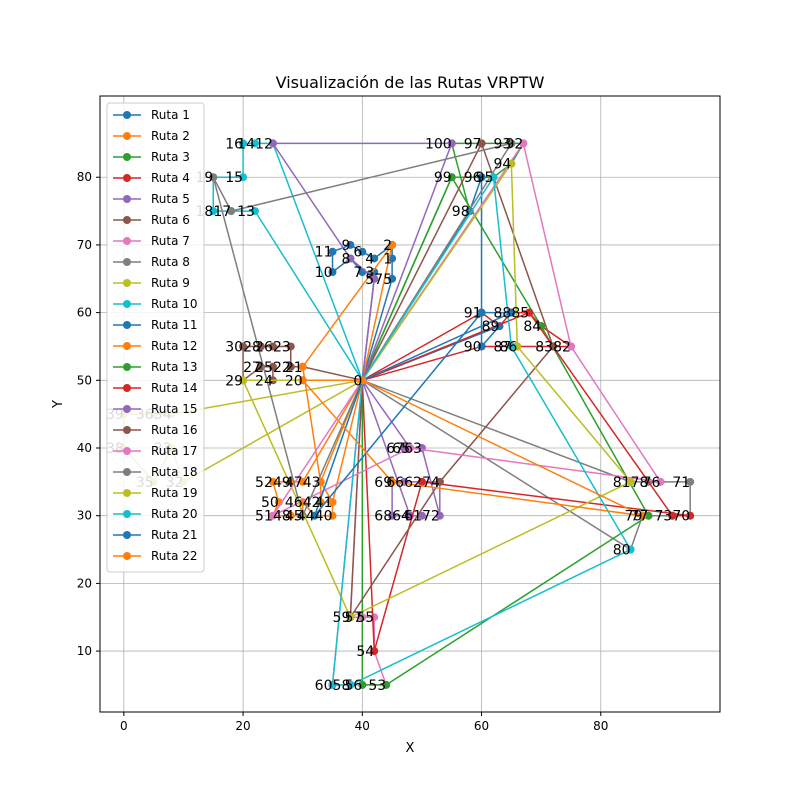 This screenshot has width=800, height=804. I want to click on node-label: 61, so click(413, 517).